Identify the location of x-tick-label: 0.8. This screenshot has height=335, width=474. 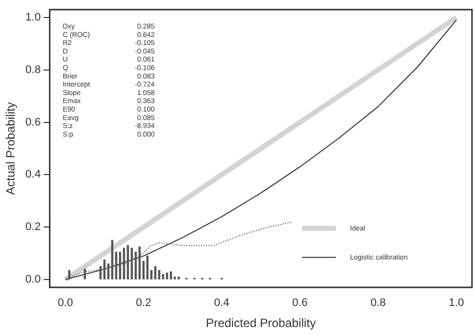
(378, 303).